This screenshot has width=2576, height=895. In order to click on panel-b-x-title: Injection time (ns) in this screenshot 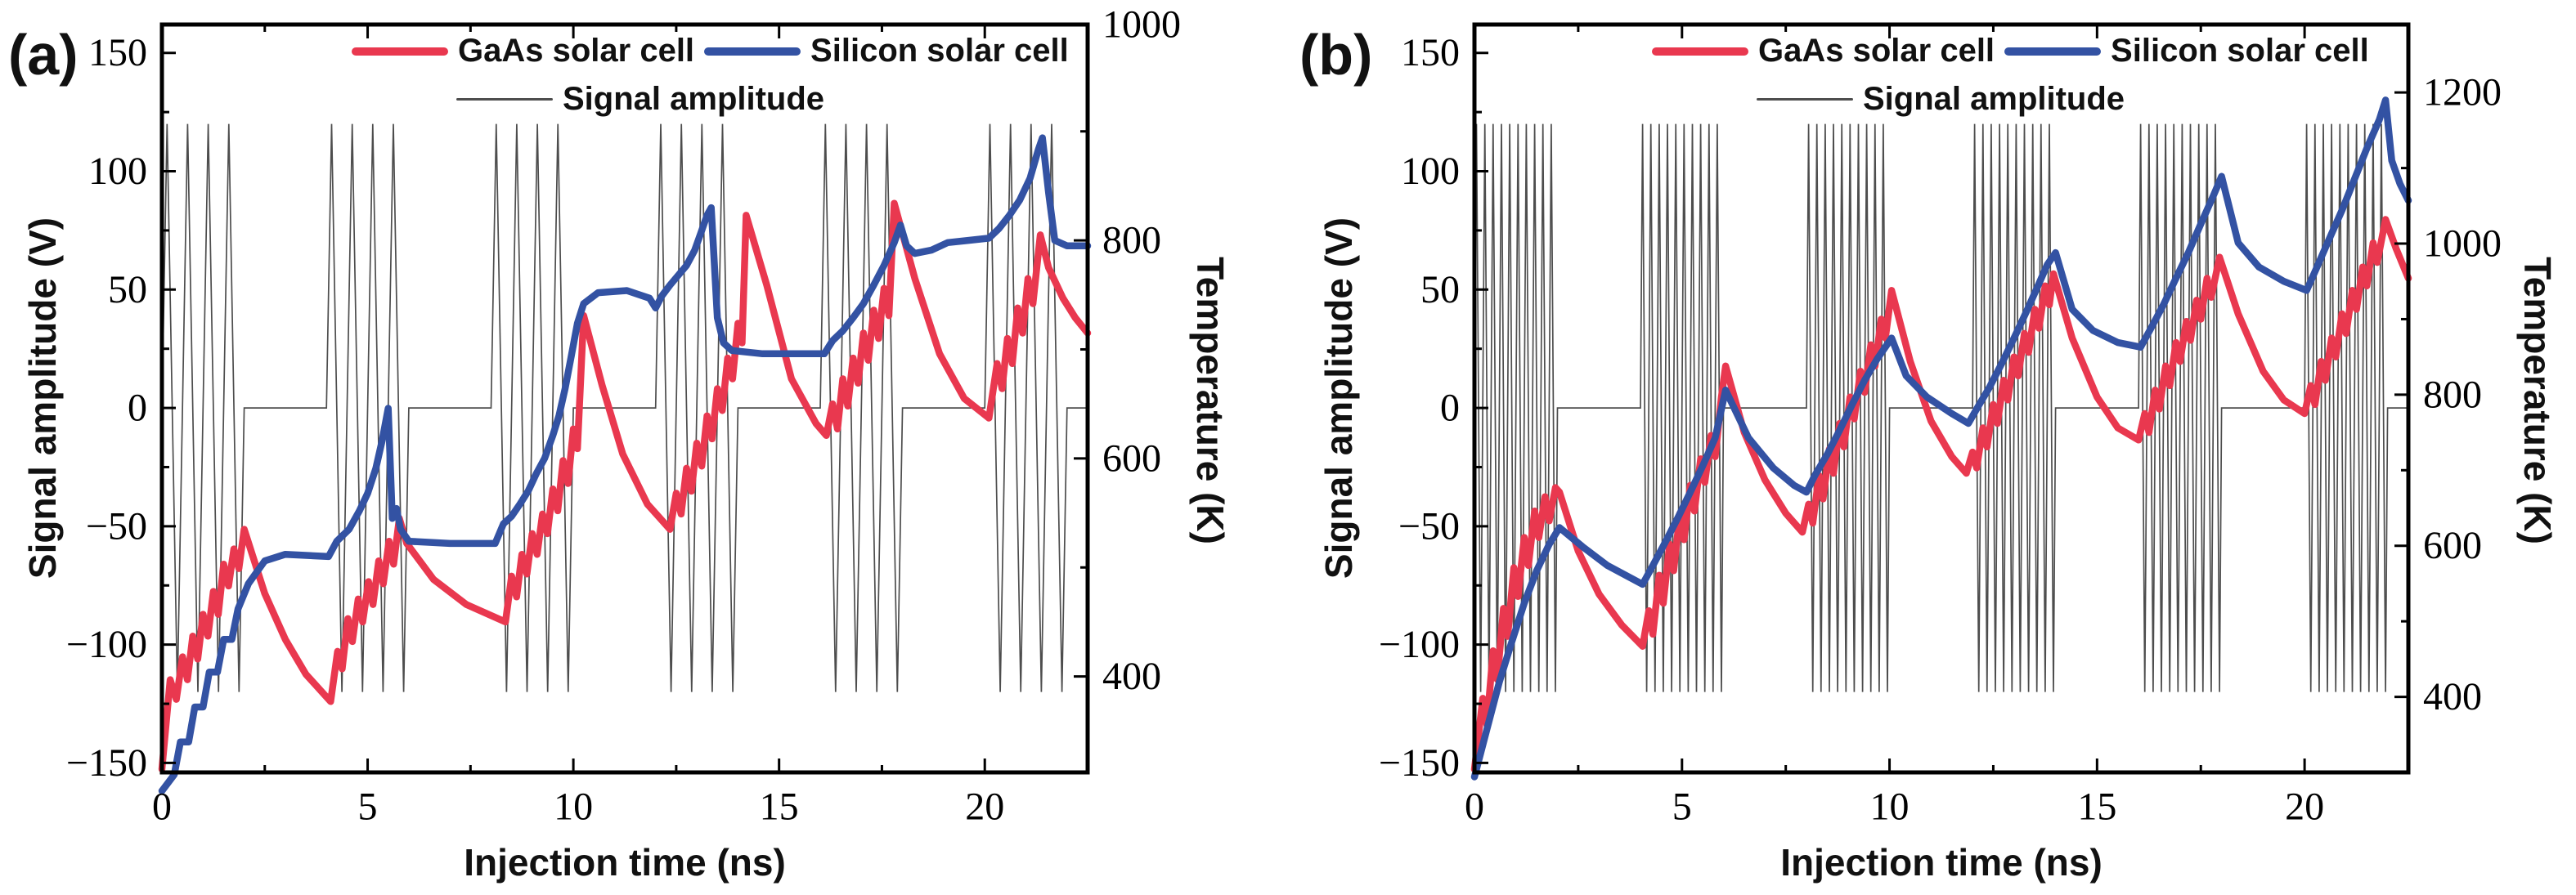, I will do `click(1942, 862)`.